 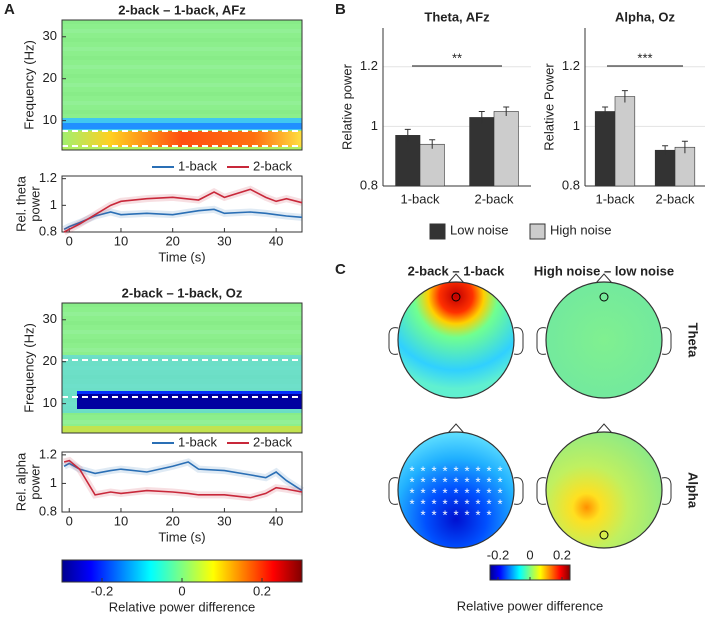 I want to click on y-axis-label: Rel. theta, so click(x=20, y=203).